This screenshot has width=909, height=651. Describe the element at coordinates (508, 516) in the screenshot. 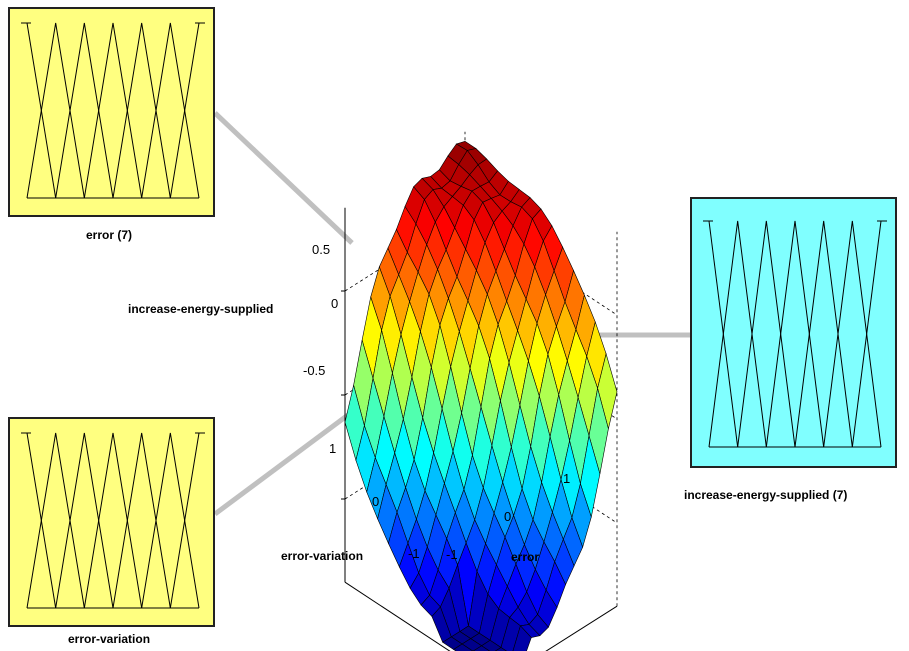

I see `x-tick: 0` at that location.